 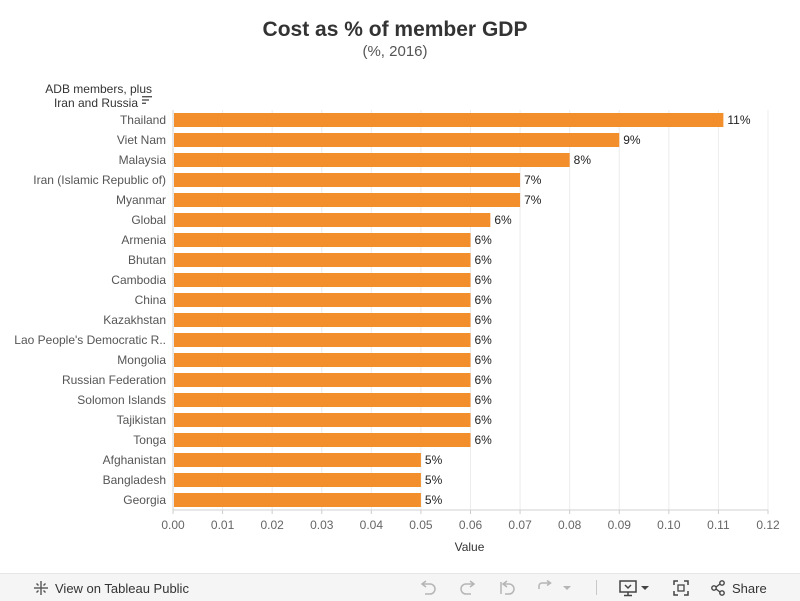 What do you see at coordinates (90, 340) in the screenshot?
I see `category-label: Lao People's Democratic R..` at bounding box center [90, 340].